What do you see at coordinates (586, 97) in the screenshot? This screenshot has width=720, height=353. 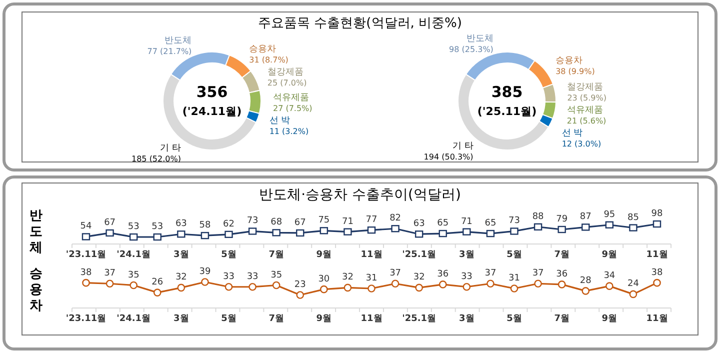 I see `data-label: 23 (5.9%)` at bounding box center [586, 97].